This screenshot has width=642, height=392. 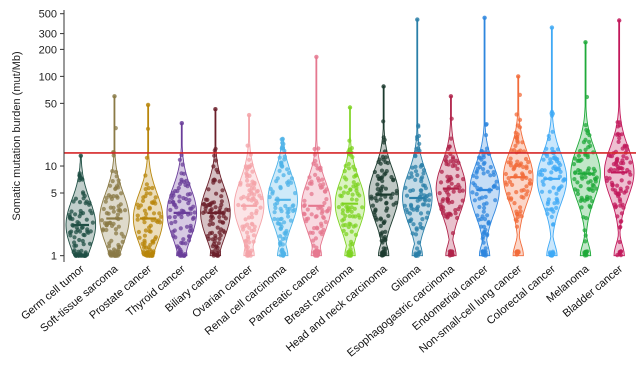 I want to click on y-tick-label-1: 5, so click(x=54, y=194).